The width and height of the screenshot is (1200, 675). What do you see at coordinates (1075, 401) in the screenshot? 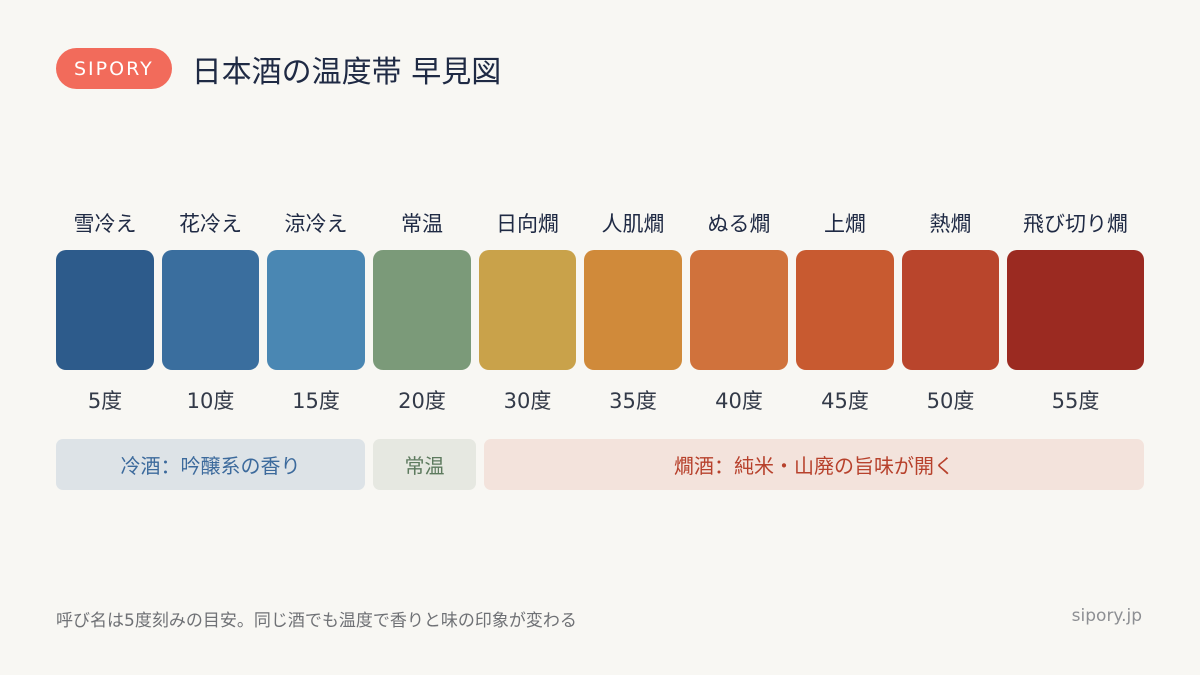
I see `temp-value: 55度` at bounding box center [1075, 401].